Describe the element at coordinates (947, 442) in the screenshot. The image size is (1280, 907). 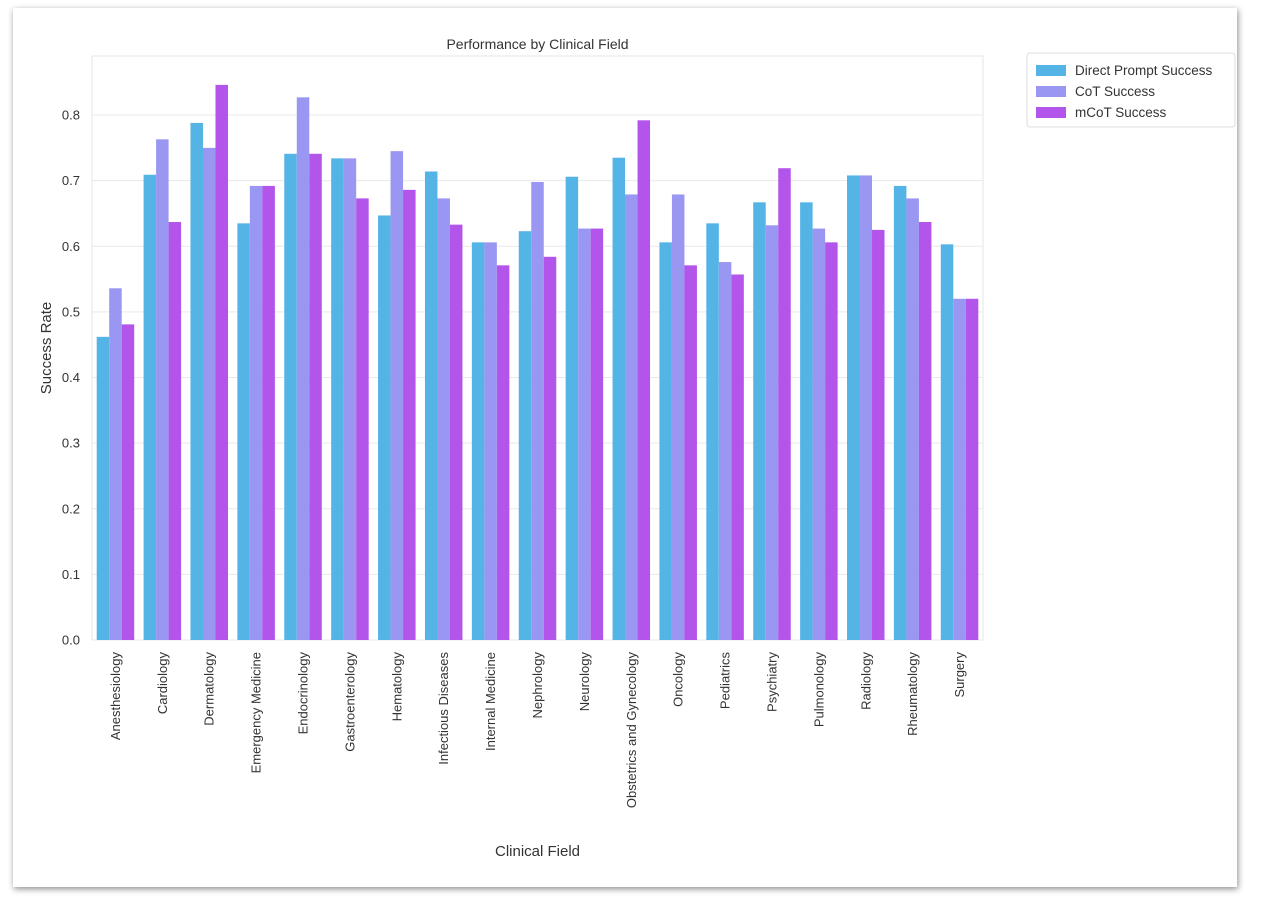
I see `bar-direct-prompt-success-surgery` at that location.